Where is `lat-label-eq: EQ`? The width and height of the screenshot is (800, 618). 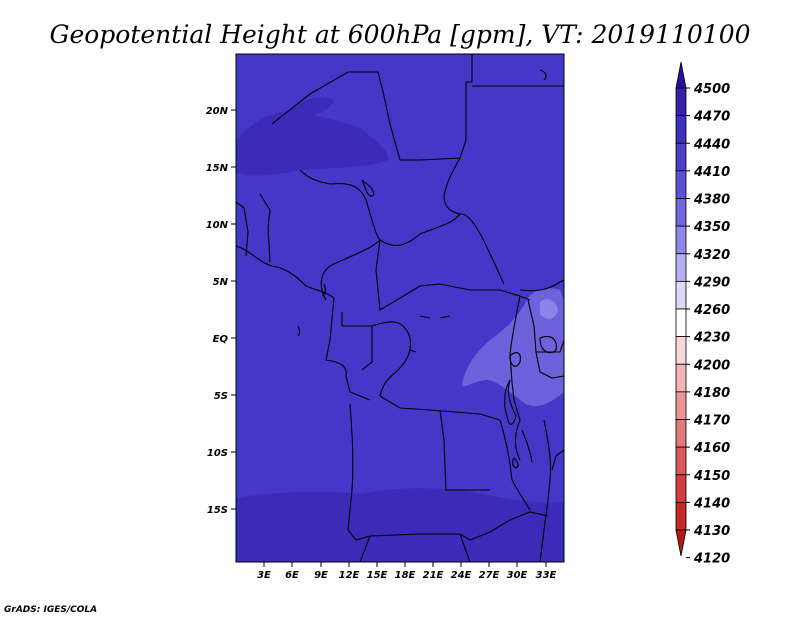 lat-label-eq: EQ is located at coordinates (221, 339).